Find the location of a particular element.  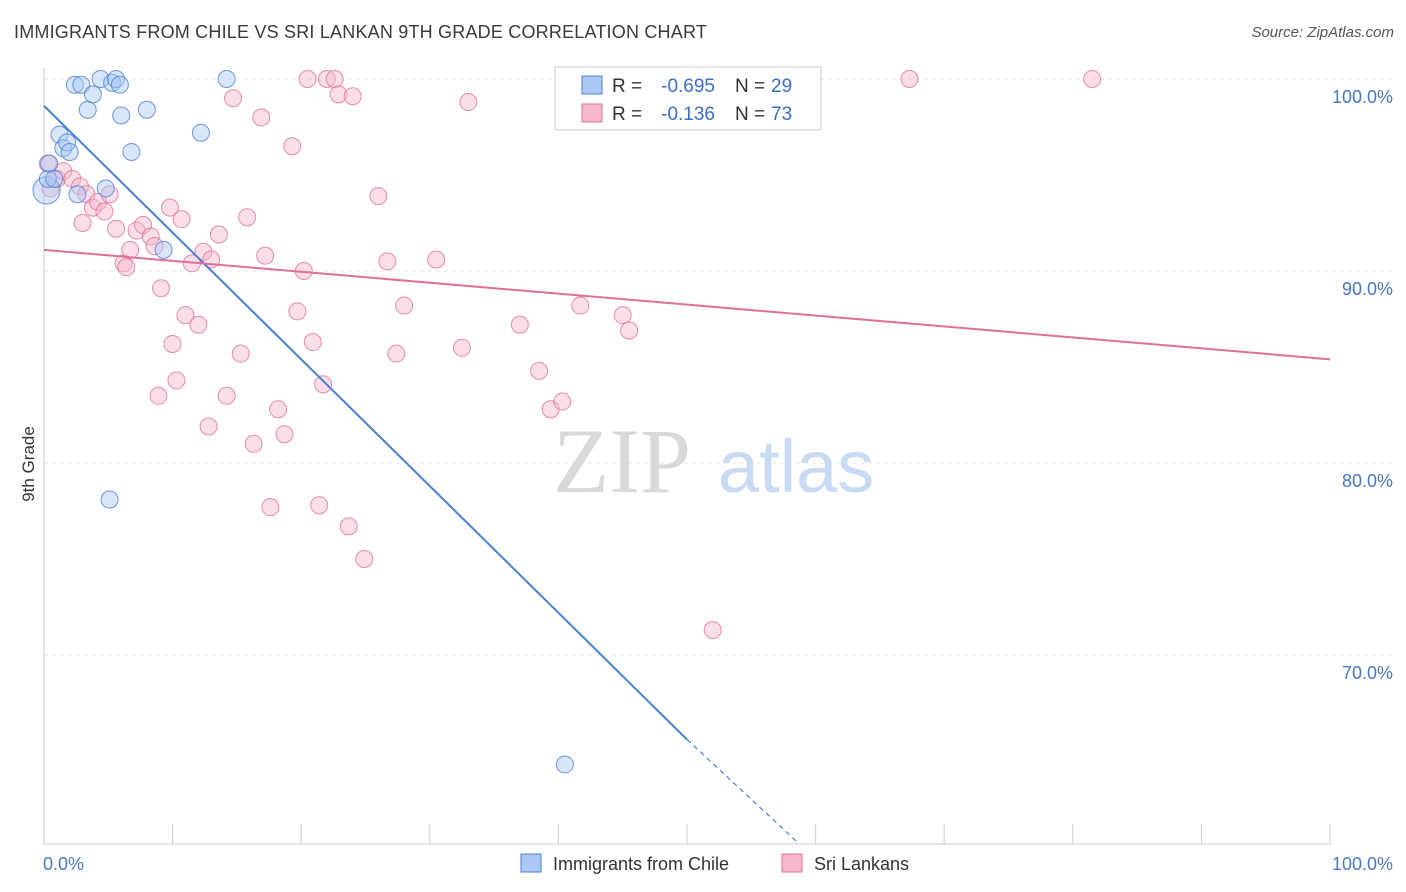

x-tick-labels: 0.0% 100.0% is located at coordinates (718, 864).